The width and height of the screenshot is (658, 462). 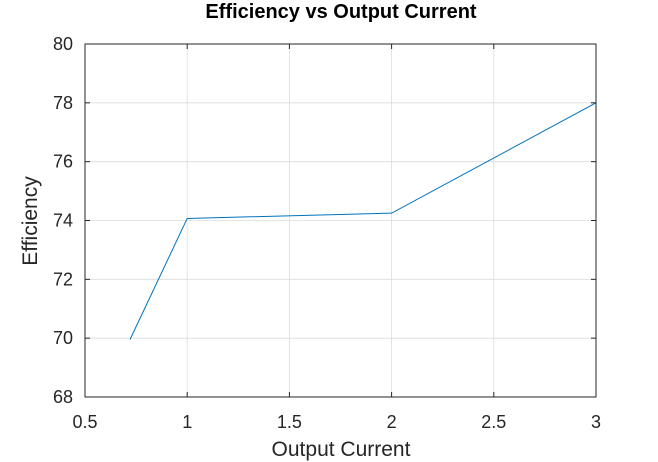 What do you see at coordinates (289, 422) in the screenshot?
I see `x-tick-label: 1.5` at bounding box center [289, 422].